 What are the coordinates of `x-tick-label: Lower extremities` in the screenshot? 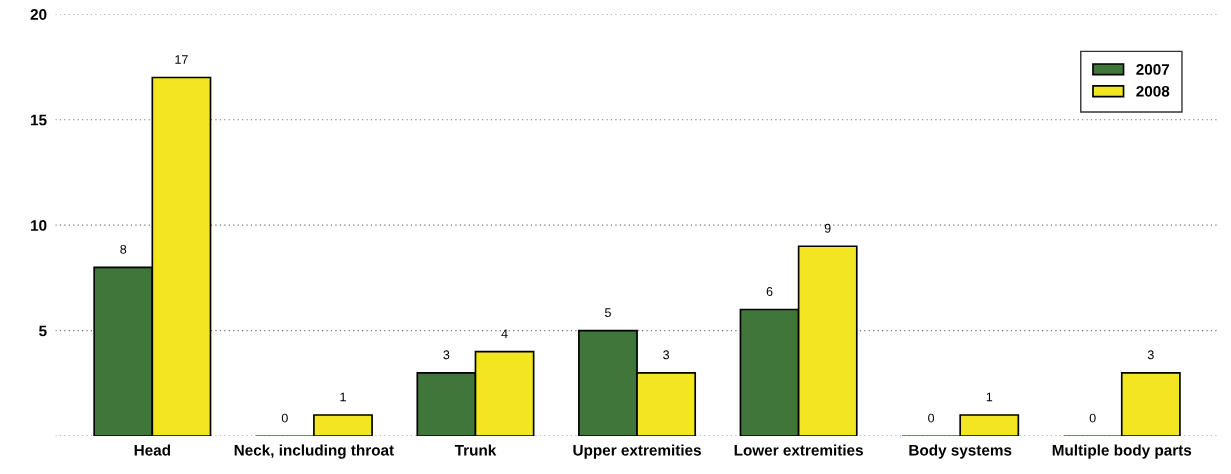 It's located at (798, 450).